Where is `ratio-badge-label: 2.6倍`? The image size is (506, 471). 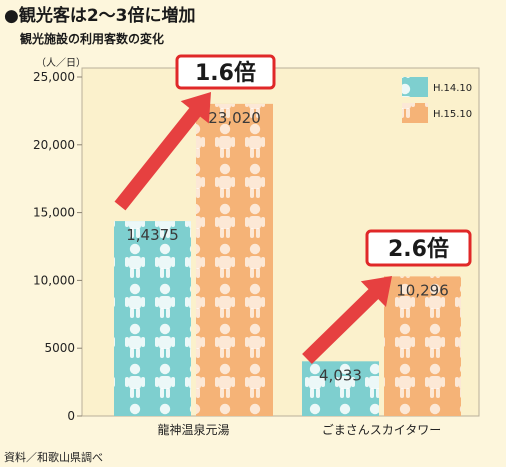
ratio-badge-label: 2.6倍 is located at coordinates (418, 249).